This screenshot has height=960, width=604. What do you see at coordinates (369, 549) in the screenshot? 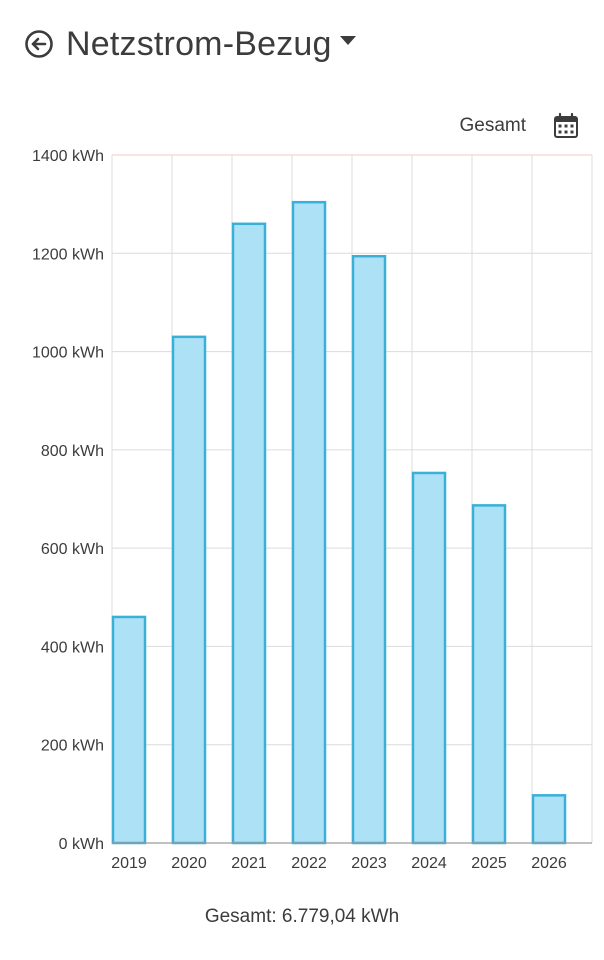
I see `bar-2023` at bounding box center [369, 549].